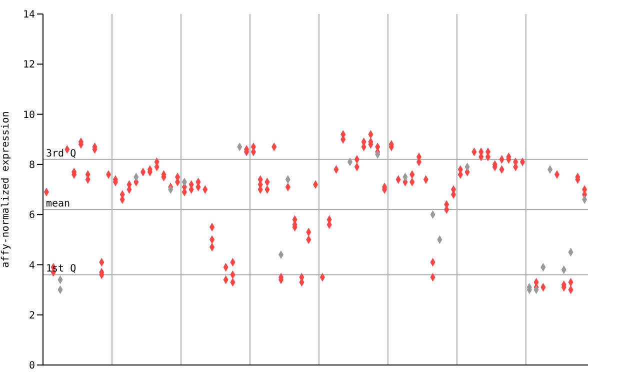  What do you see at coordinates (31, 316) in the screenshot?
I see `y-tick-label: 2` at bounding box center [31, 316].